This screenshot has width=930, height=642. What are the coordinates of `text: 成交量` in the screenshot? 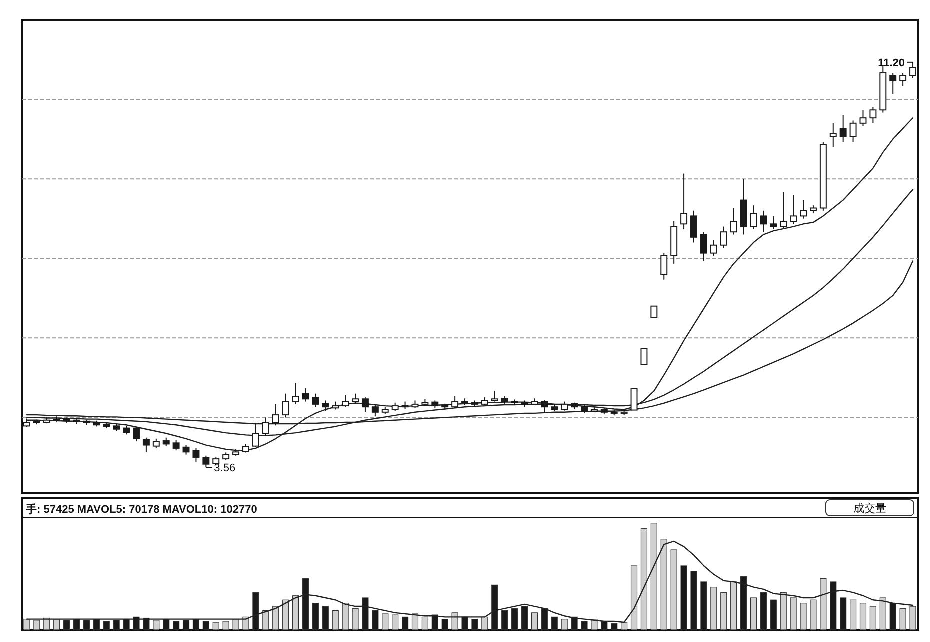 It's located at (870, 508).